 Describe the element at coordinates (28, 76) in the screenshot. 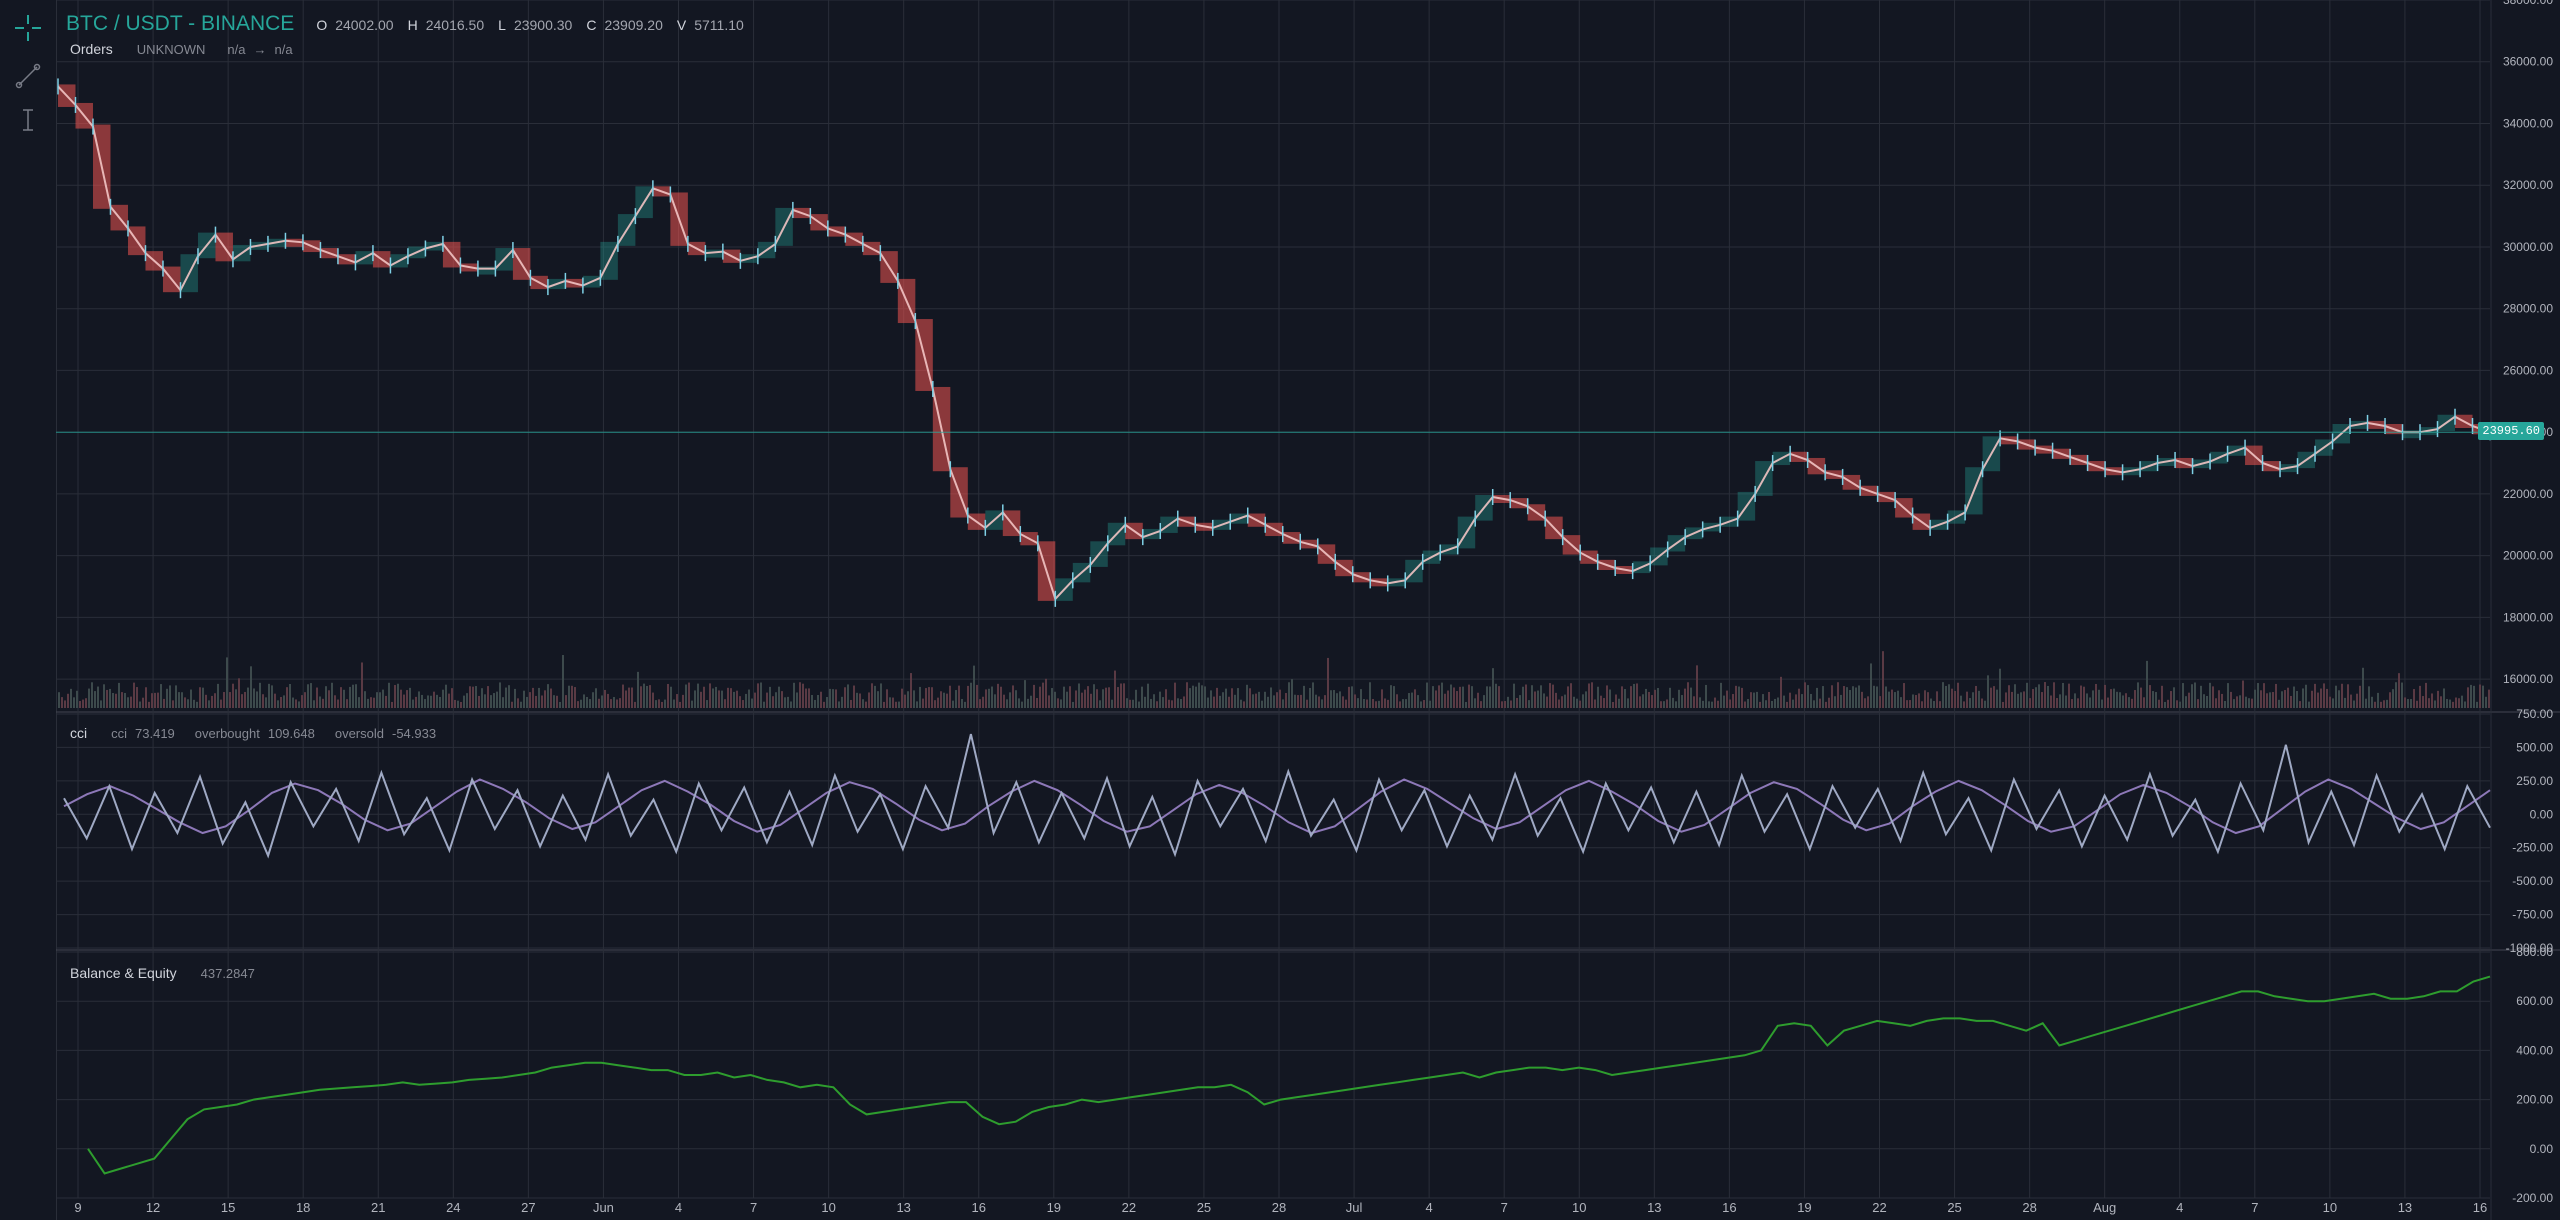

I see `trendline-icon` at that location.